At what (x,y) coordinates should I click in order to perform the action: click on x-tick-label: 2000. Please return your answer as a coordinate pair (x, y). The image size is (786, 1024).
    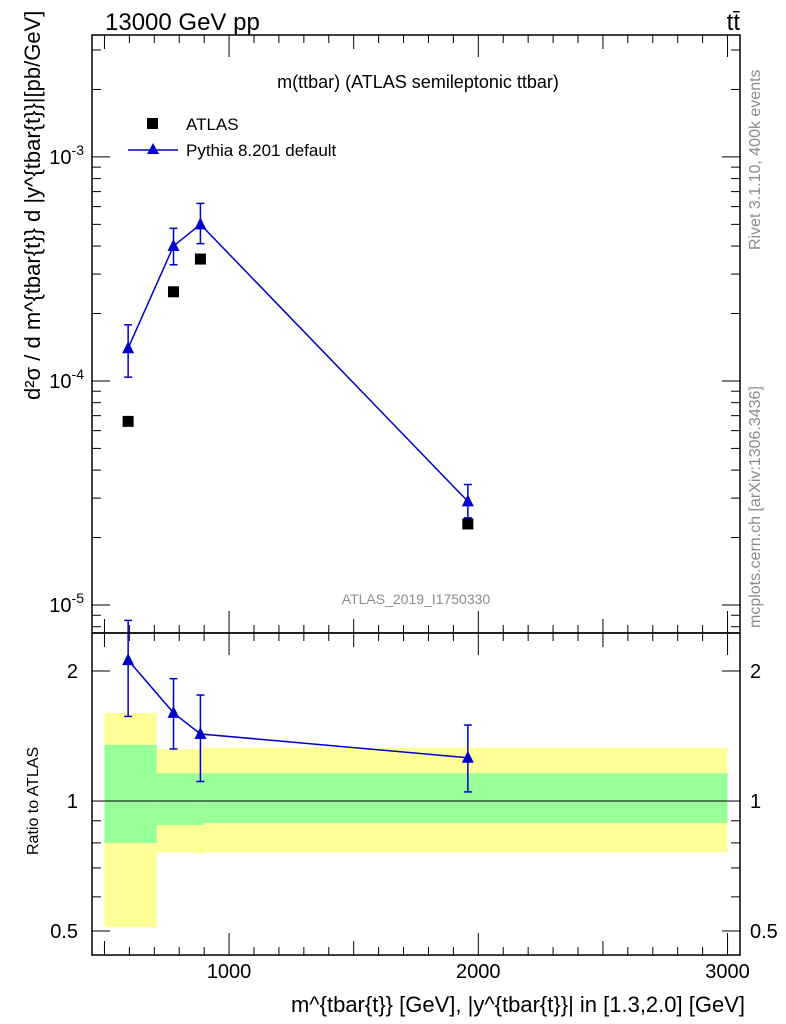
    Looking at the image, I should click on (478, 972).